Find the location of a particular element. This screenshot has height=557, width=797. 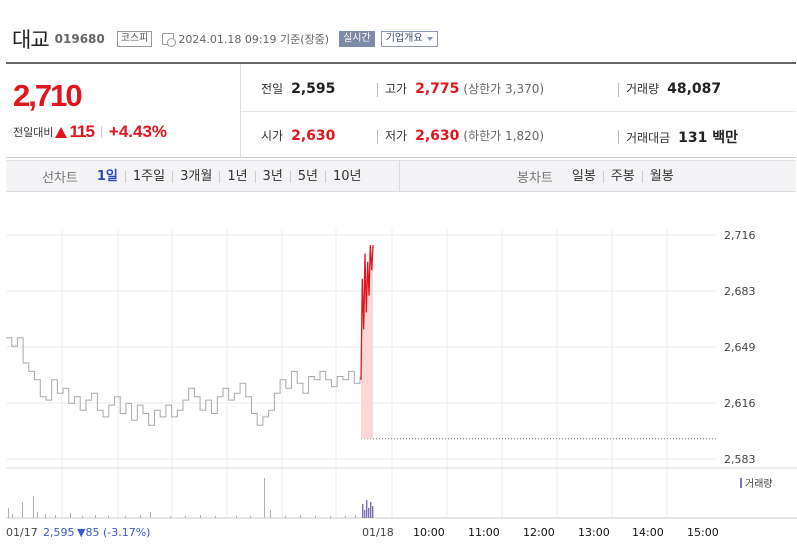

change-label: 전일대비 is located at coordinates (33, 132).